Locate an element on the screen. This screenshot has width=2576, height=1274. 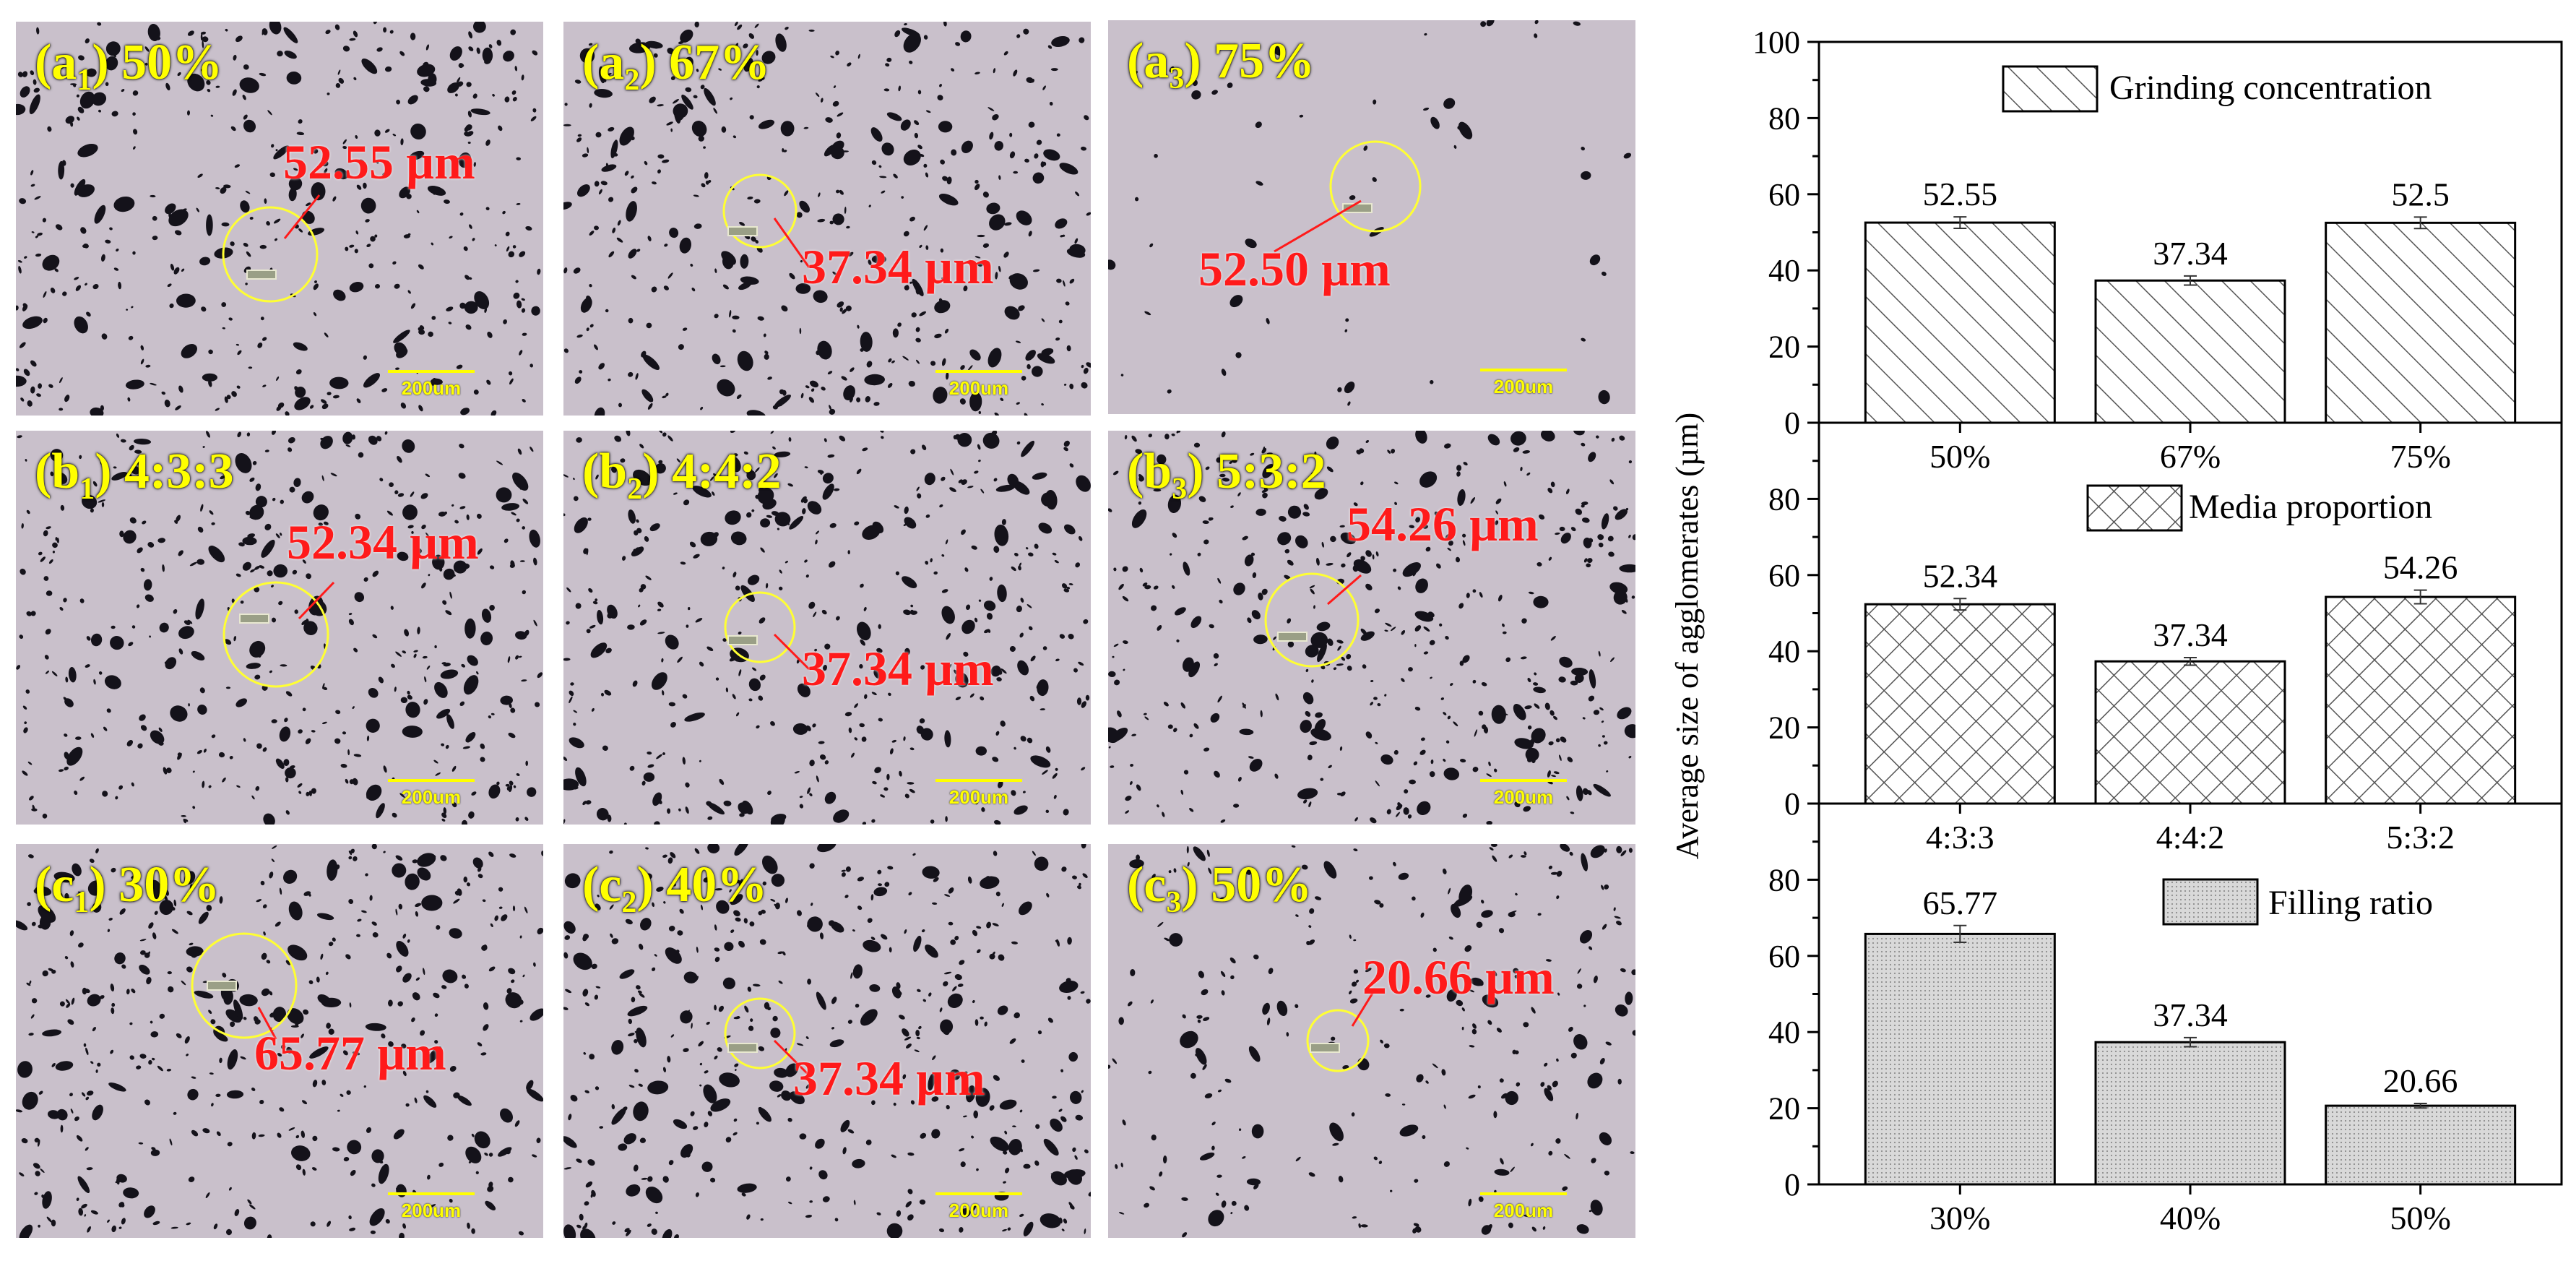
panel-label: (b3) 5:3:2 is located at coordinates (1226, 475).